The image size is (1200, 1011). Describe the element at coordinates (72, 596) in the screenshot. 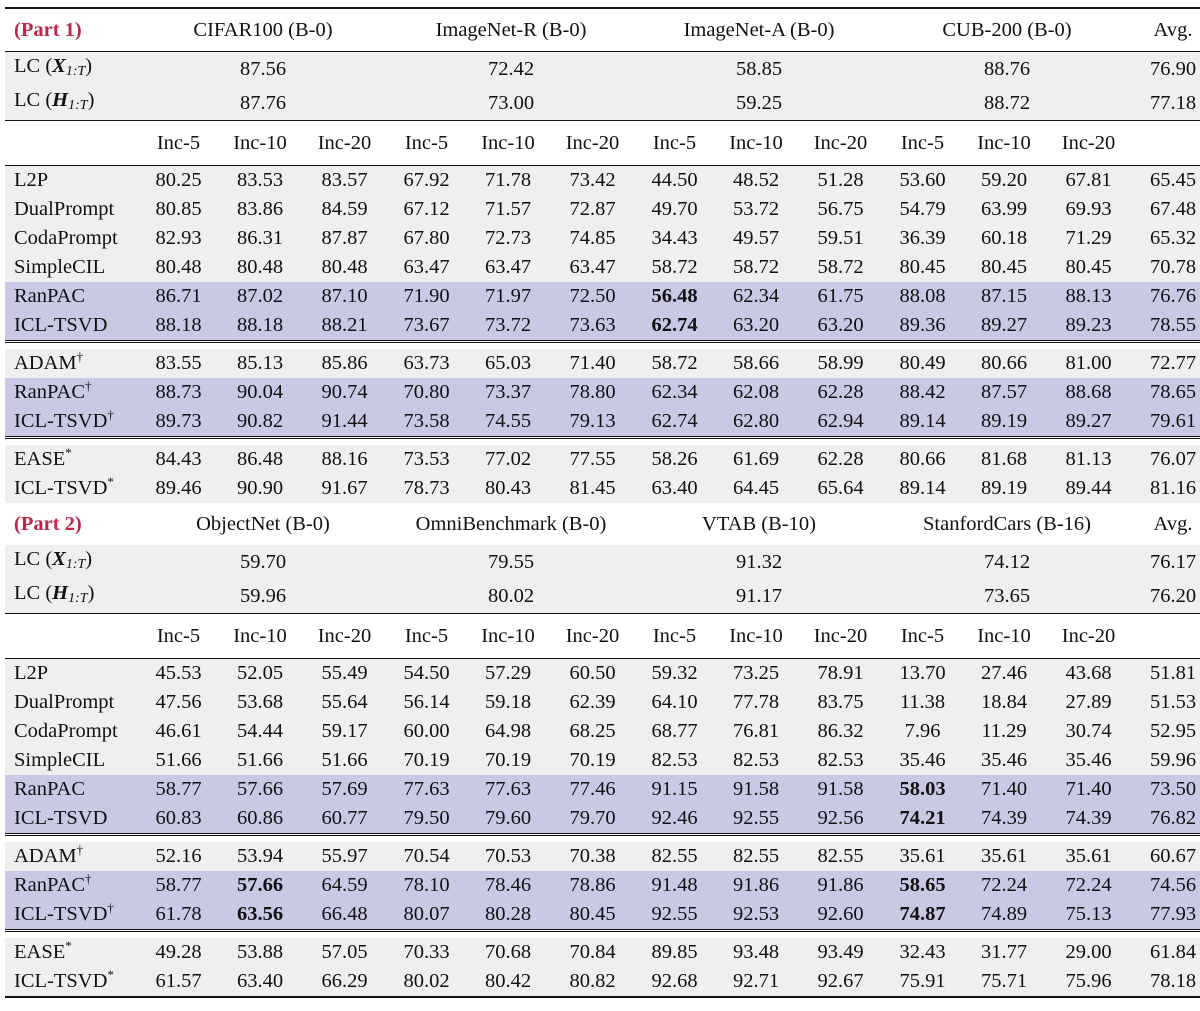

I see `row-label: LC (H1:T)` at that location.